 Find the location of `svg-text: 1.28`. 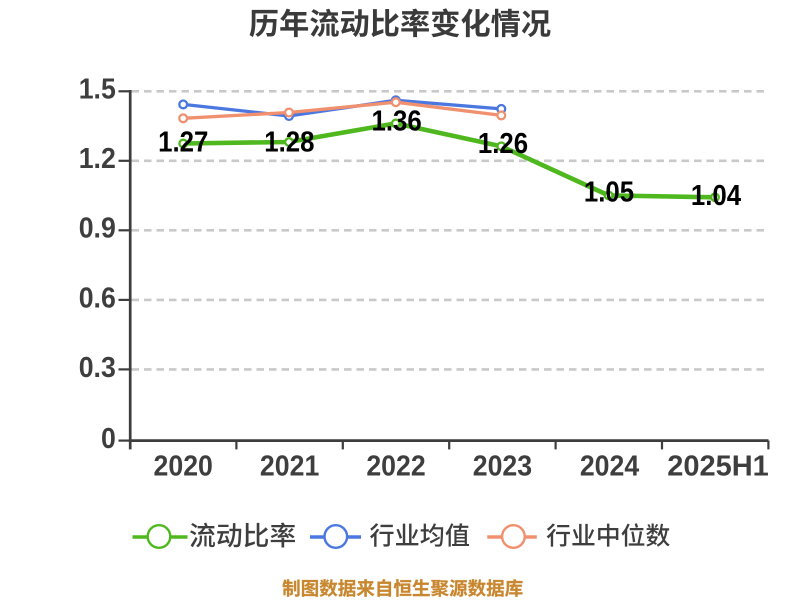

svg-text: 1.28 is located at coordinates (289, 141).